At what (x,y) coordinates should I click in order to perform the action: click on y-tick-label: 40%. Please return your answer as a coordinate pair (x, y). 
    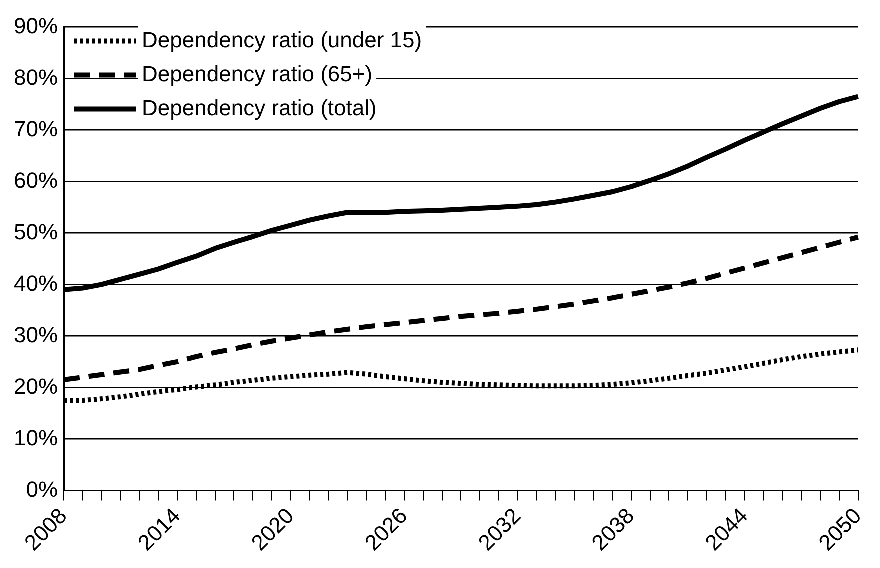
    Looking at the image, I should click on (36, 283).